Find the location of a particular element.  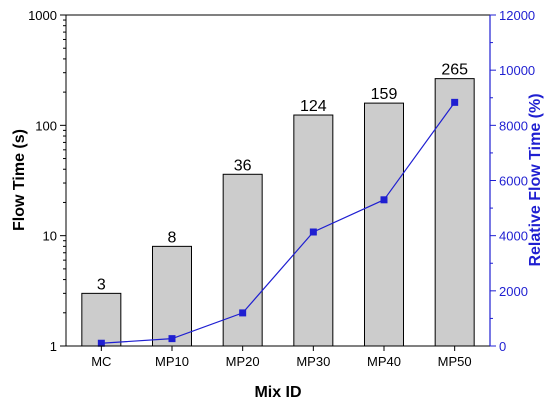

x-tick-label: MC is located at coordinates (101, 361).